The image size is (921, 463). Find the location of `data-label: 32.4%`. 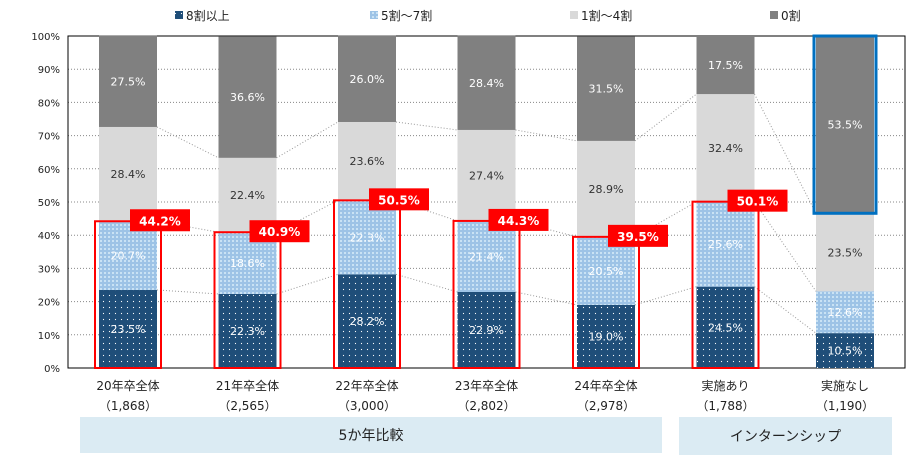

data-label: 32.4% is located at coordinates (725, 148).